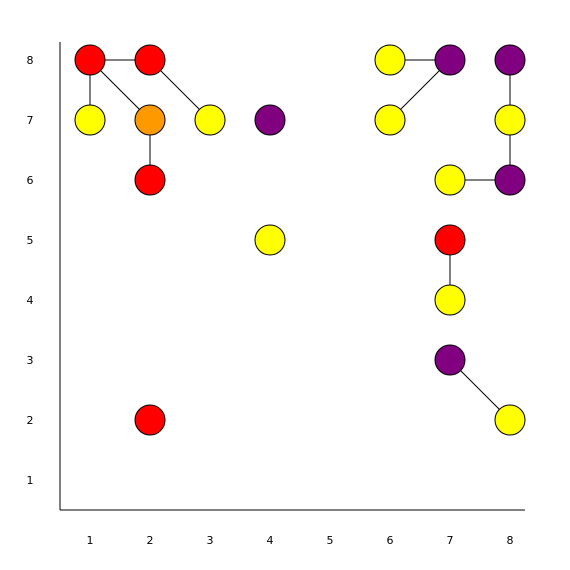 This screenshot has height=570, width=570. What do you see at coordinates (330, 540) in the screenshot?
I see `x-tick-label: 5` at bounding box center [330, 540].